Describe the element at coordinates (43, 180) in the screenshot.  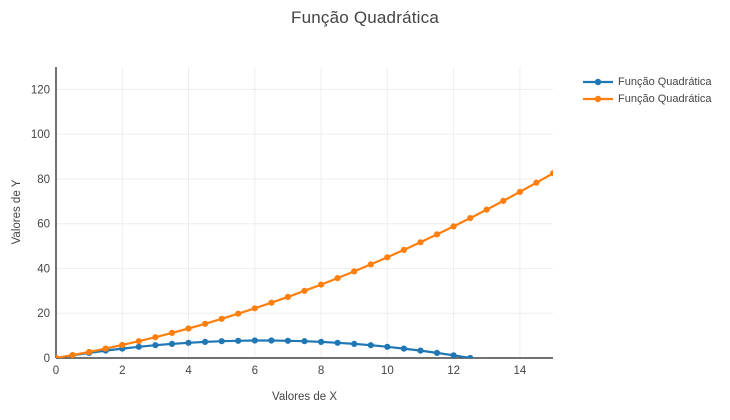
I see `y-tick-label: 80` at that location.